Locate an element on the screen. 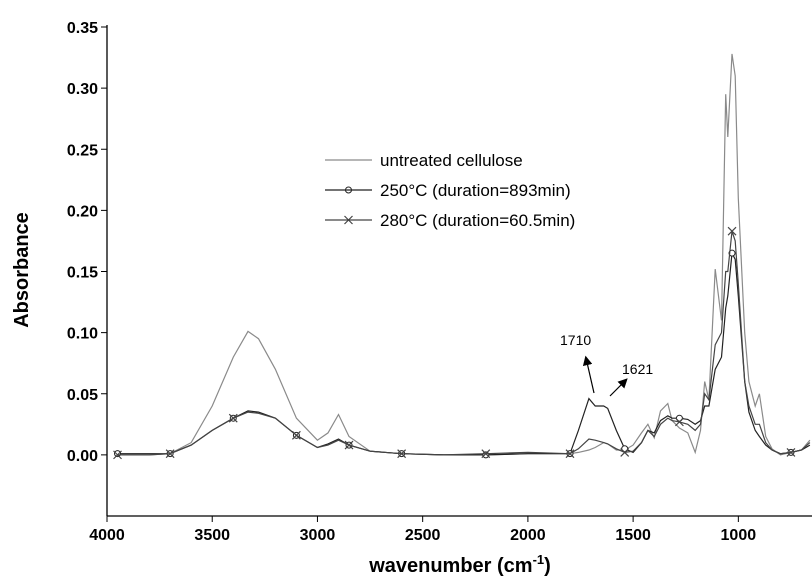  x-tick-label: 2000 is located at coordinates (528, 535).